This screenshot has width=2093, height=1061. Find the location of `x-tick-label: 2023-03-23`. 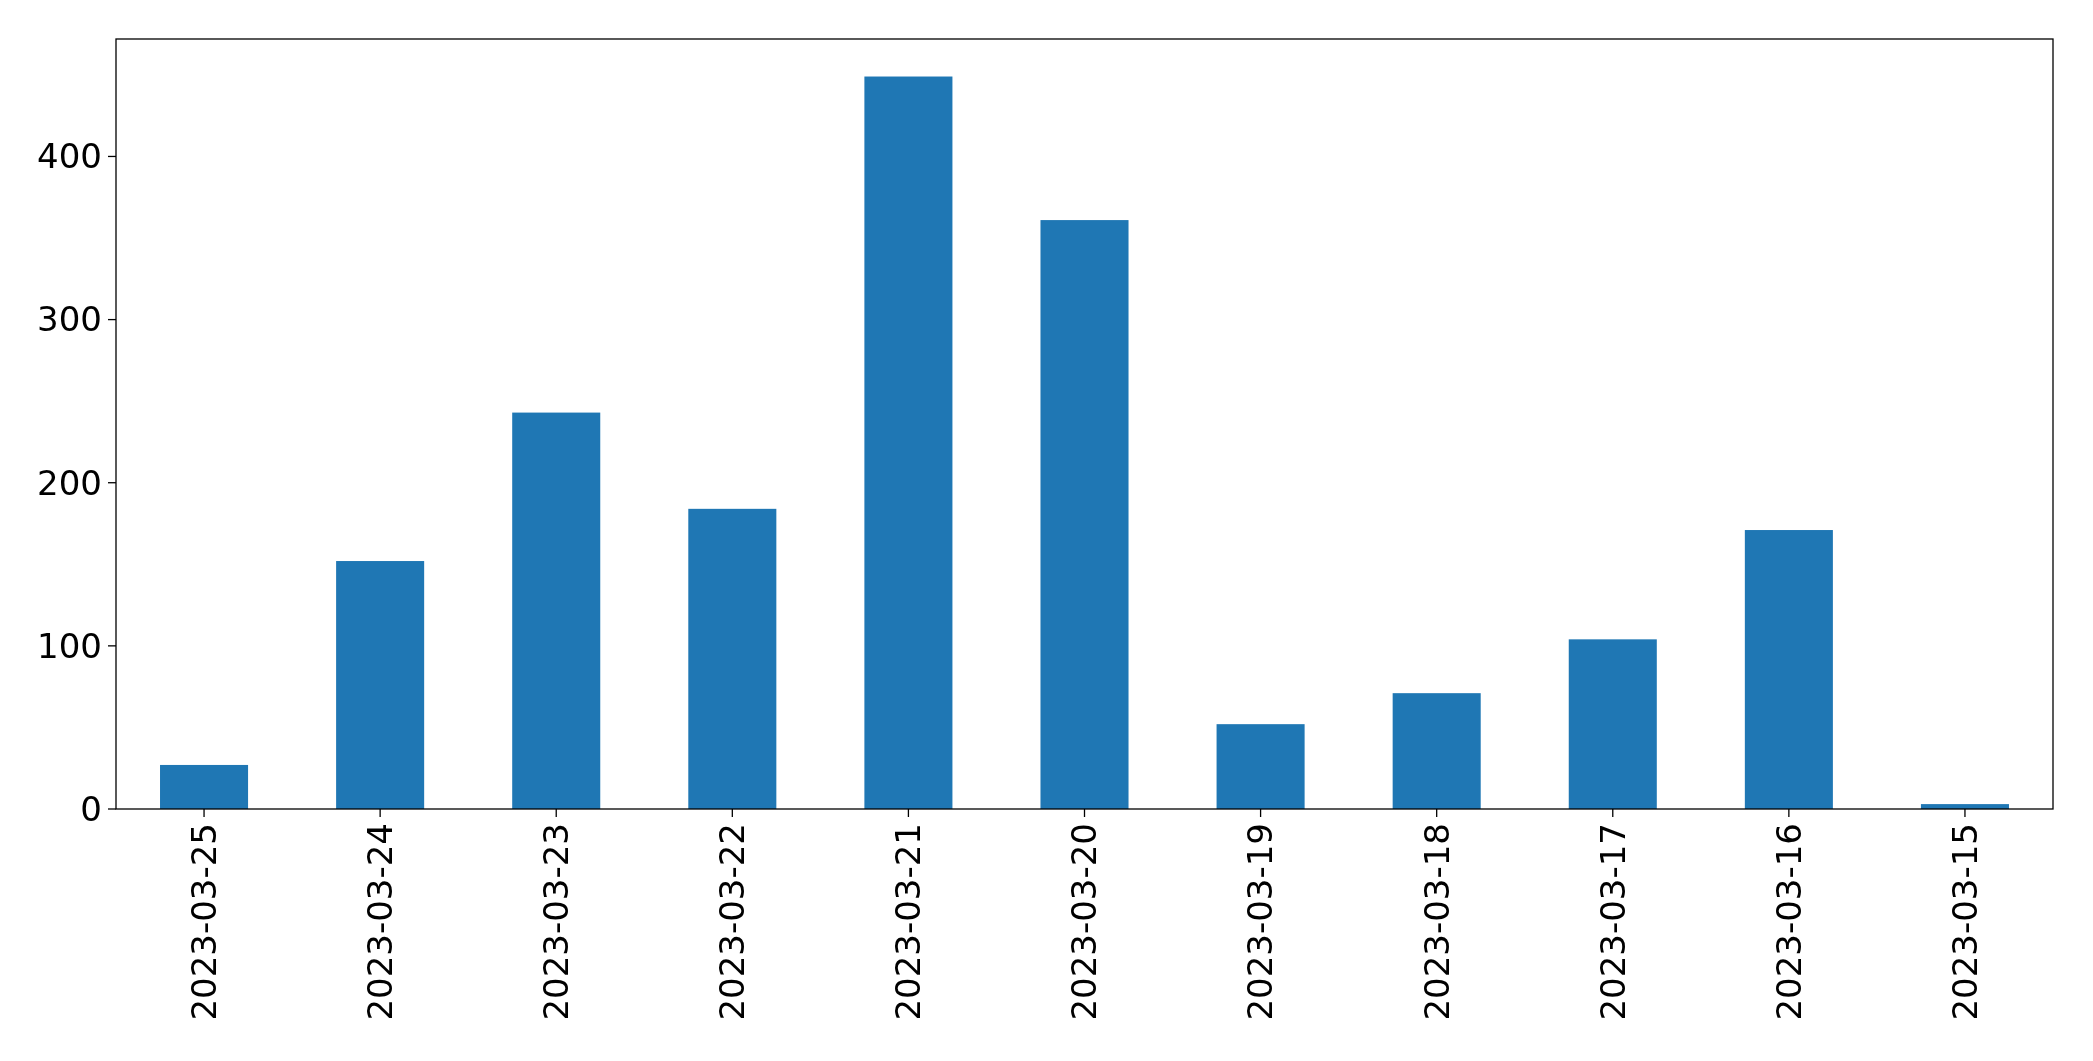

x-tick-label: 2023-03-23 is located at coordinates (556, 922).